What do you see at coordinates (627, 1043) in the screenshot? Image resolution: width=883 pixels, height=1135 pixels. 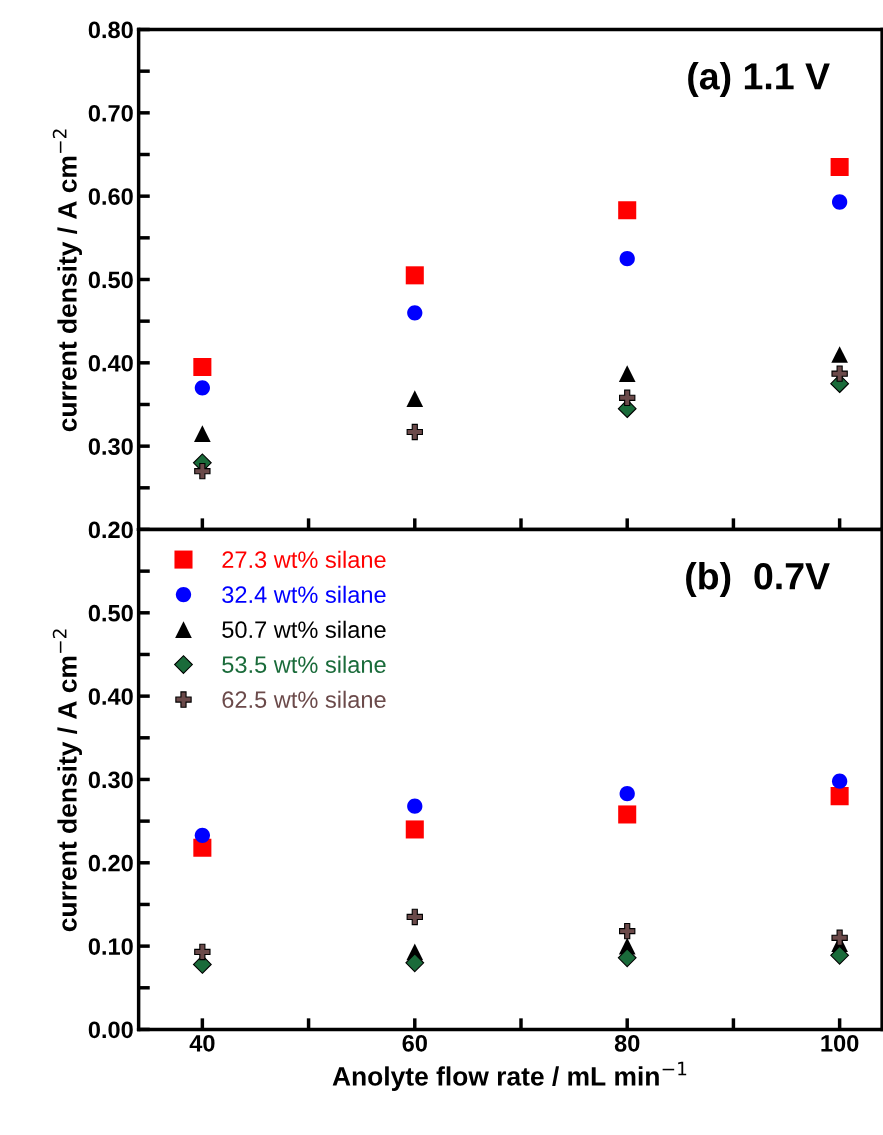 I see `x-tick-label: 80` at bounding box center [627, 1043].